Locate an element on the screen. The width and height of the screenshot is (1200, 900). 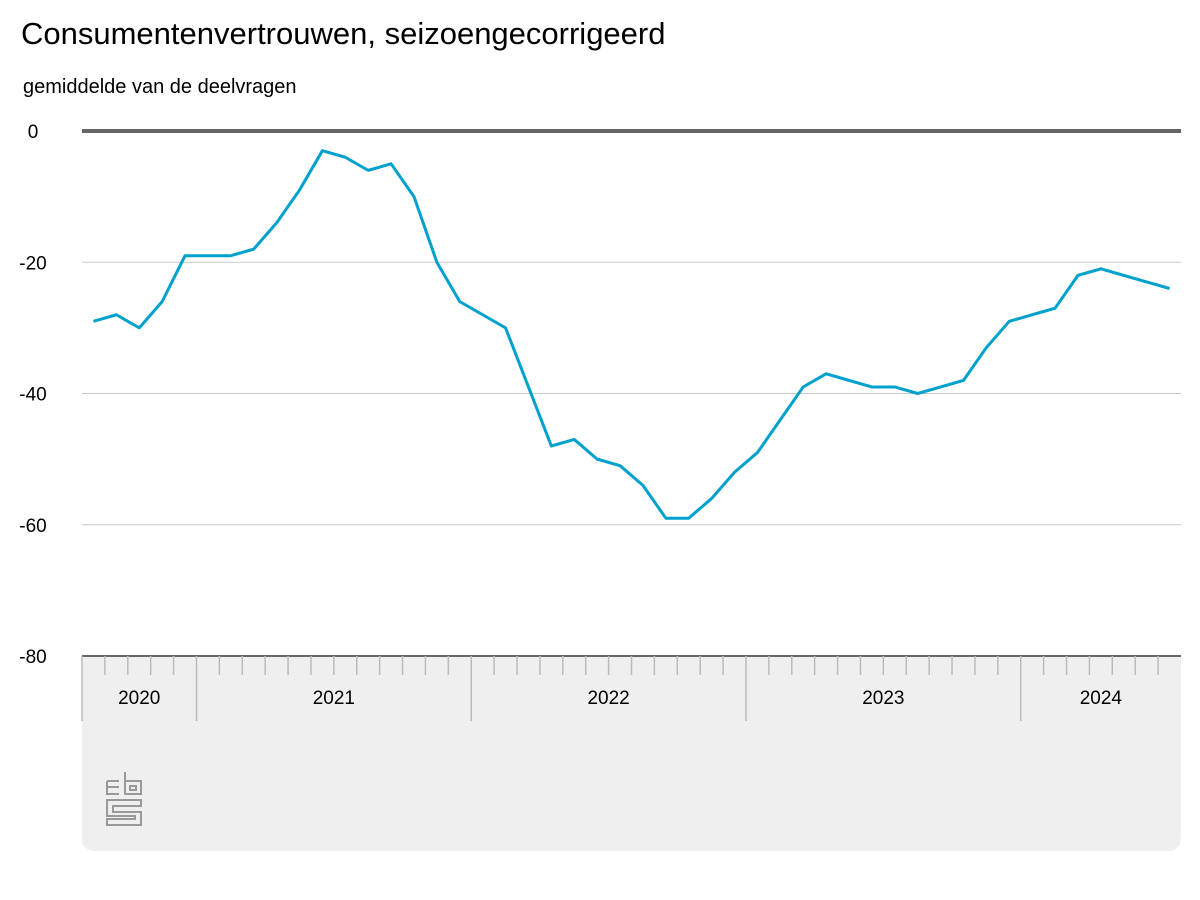
year-label: 2022 is located at coordinates (608, 698).